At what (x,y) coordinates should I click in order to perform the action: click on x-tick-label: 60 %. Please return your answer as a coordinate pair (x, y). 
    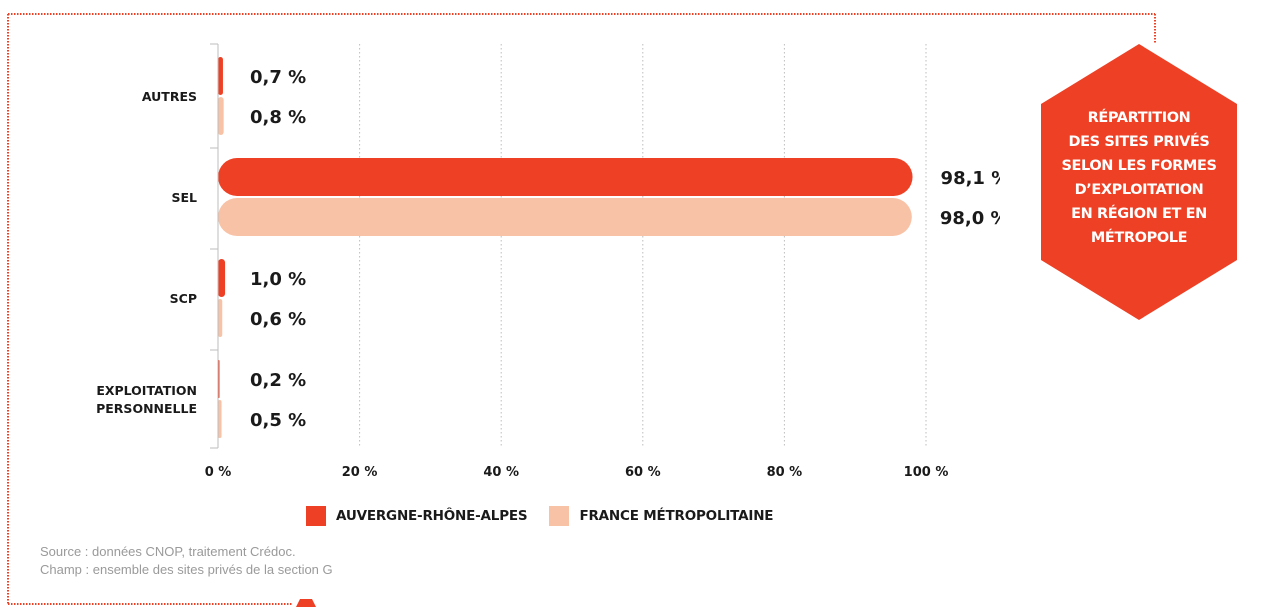
    Looking at the image, I should click on (643, 472).